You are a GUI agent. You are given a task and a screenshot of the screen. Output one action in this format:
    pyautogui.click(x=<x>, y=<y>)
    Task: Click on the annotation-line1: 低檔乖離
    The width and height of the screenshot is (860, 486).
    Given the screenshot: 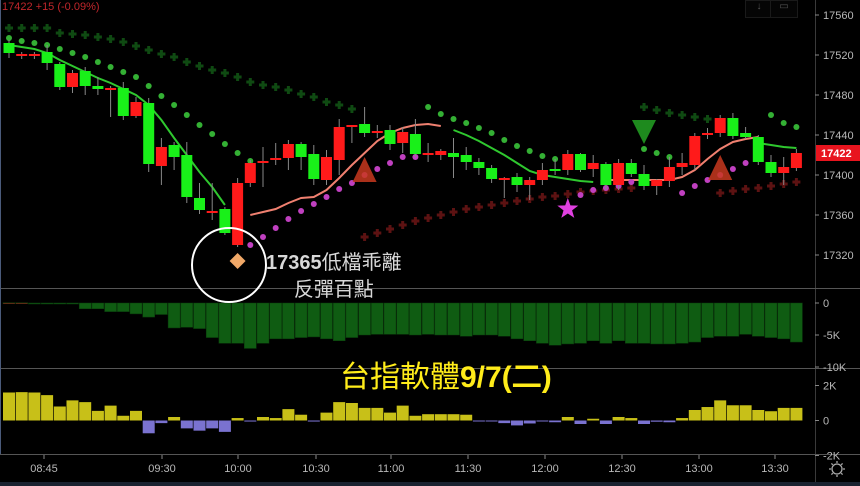 What is the action you would take?
    pyautogui.click(x=361, y=262)
    